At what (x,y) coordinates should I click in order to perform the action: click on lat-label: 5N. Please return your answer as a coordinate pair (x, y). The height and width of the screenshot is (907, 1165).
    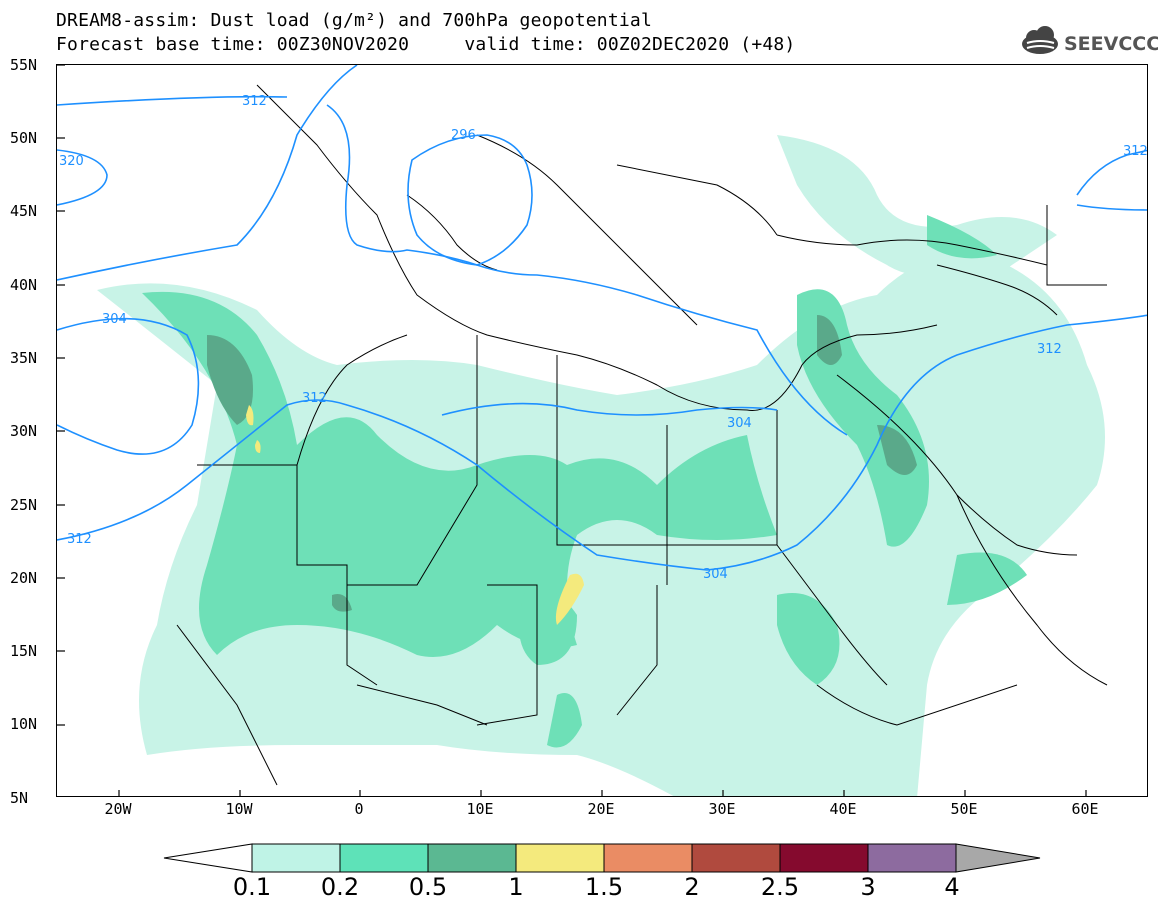
    Looking at the image, I should click on (19, 798).